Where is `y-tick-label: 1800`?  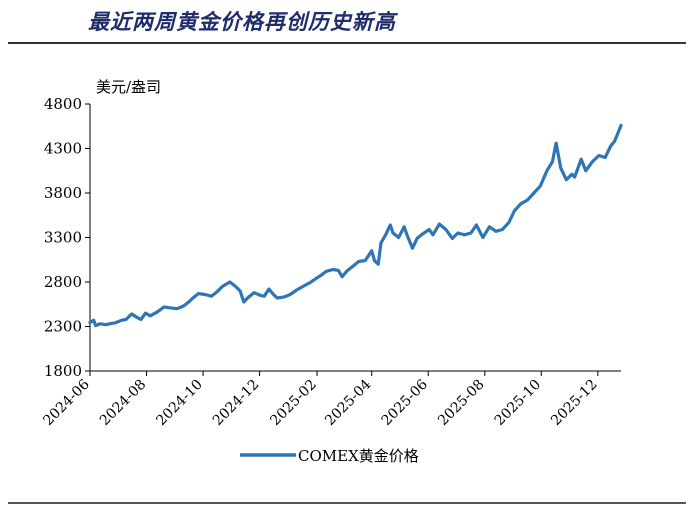 y-tick-label: 1800 is located at coordinates (63, 371).